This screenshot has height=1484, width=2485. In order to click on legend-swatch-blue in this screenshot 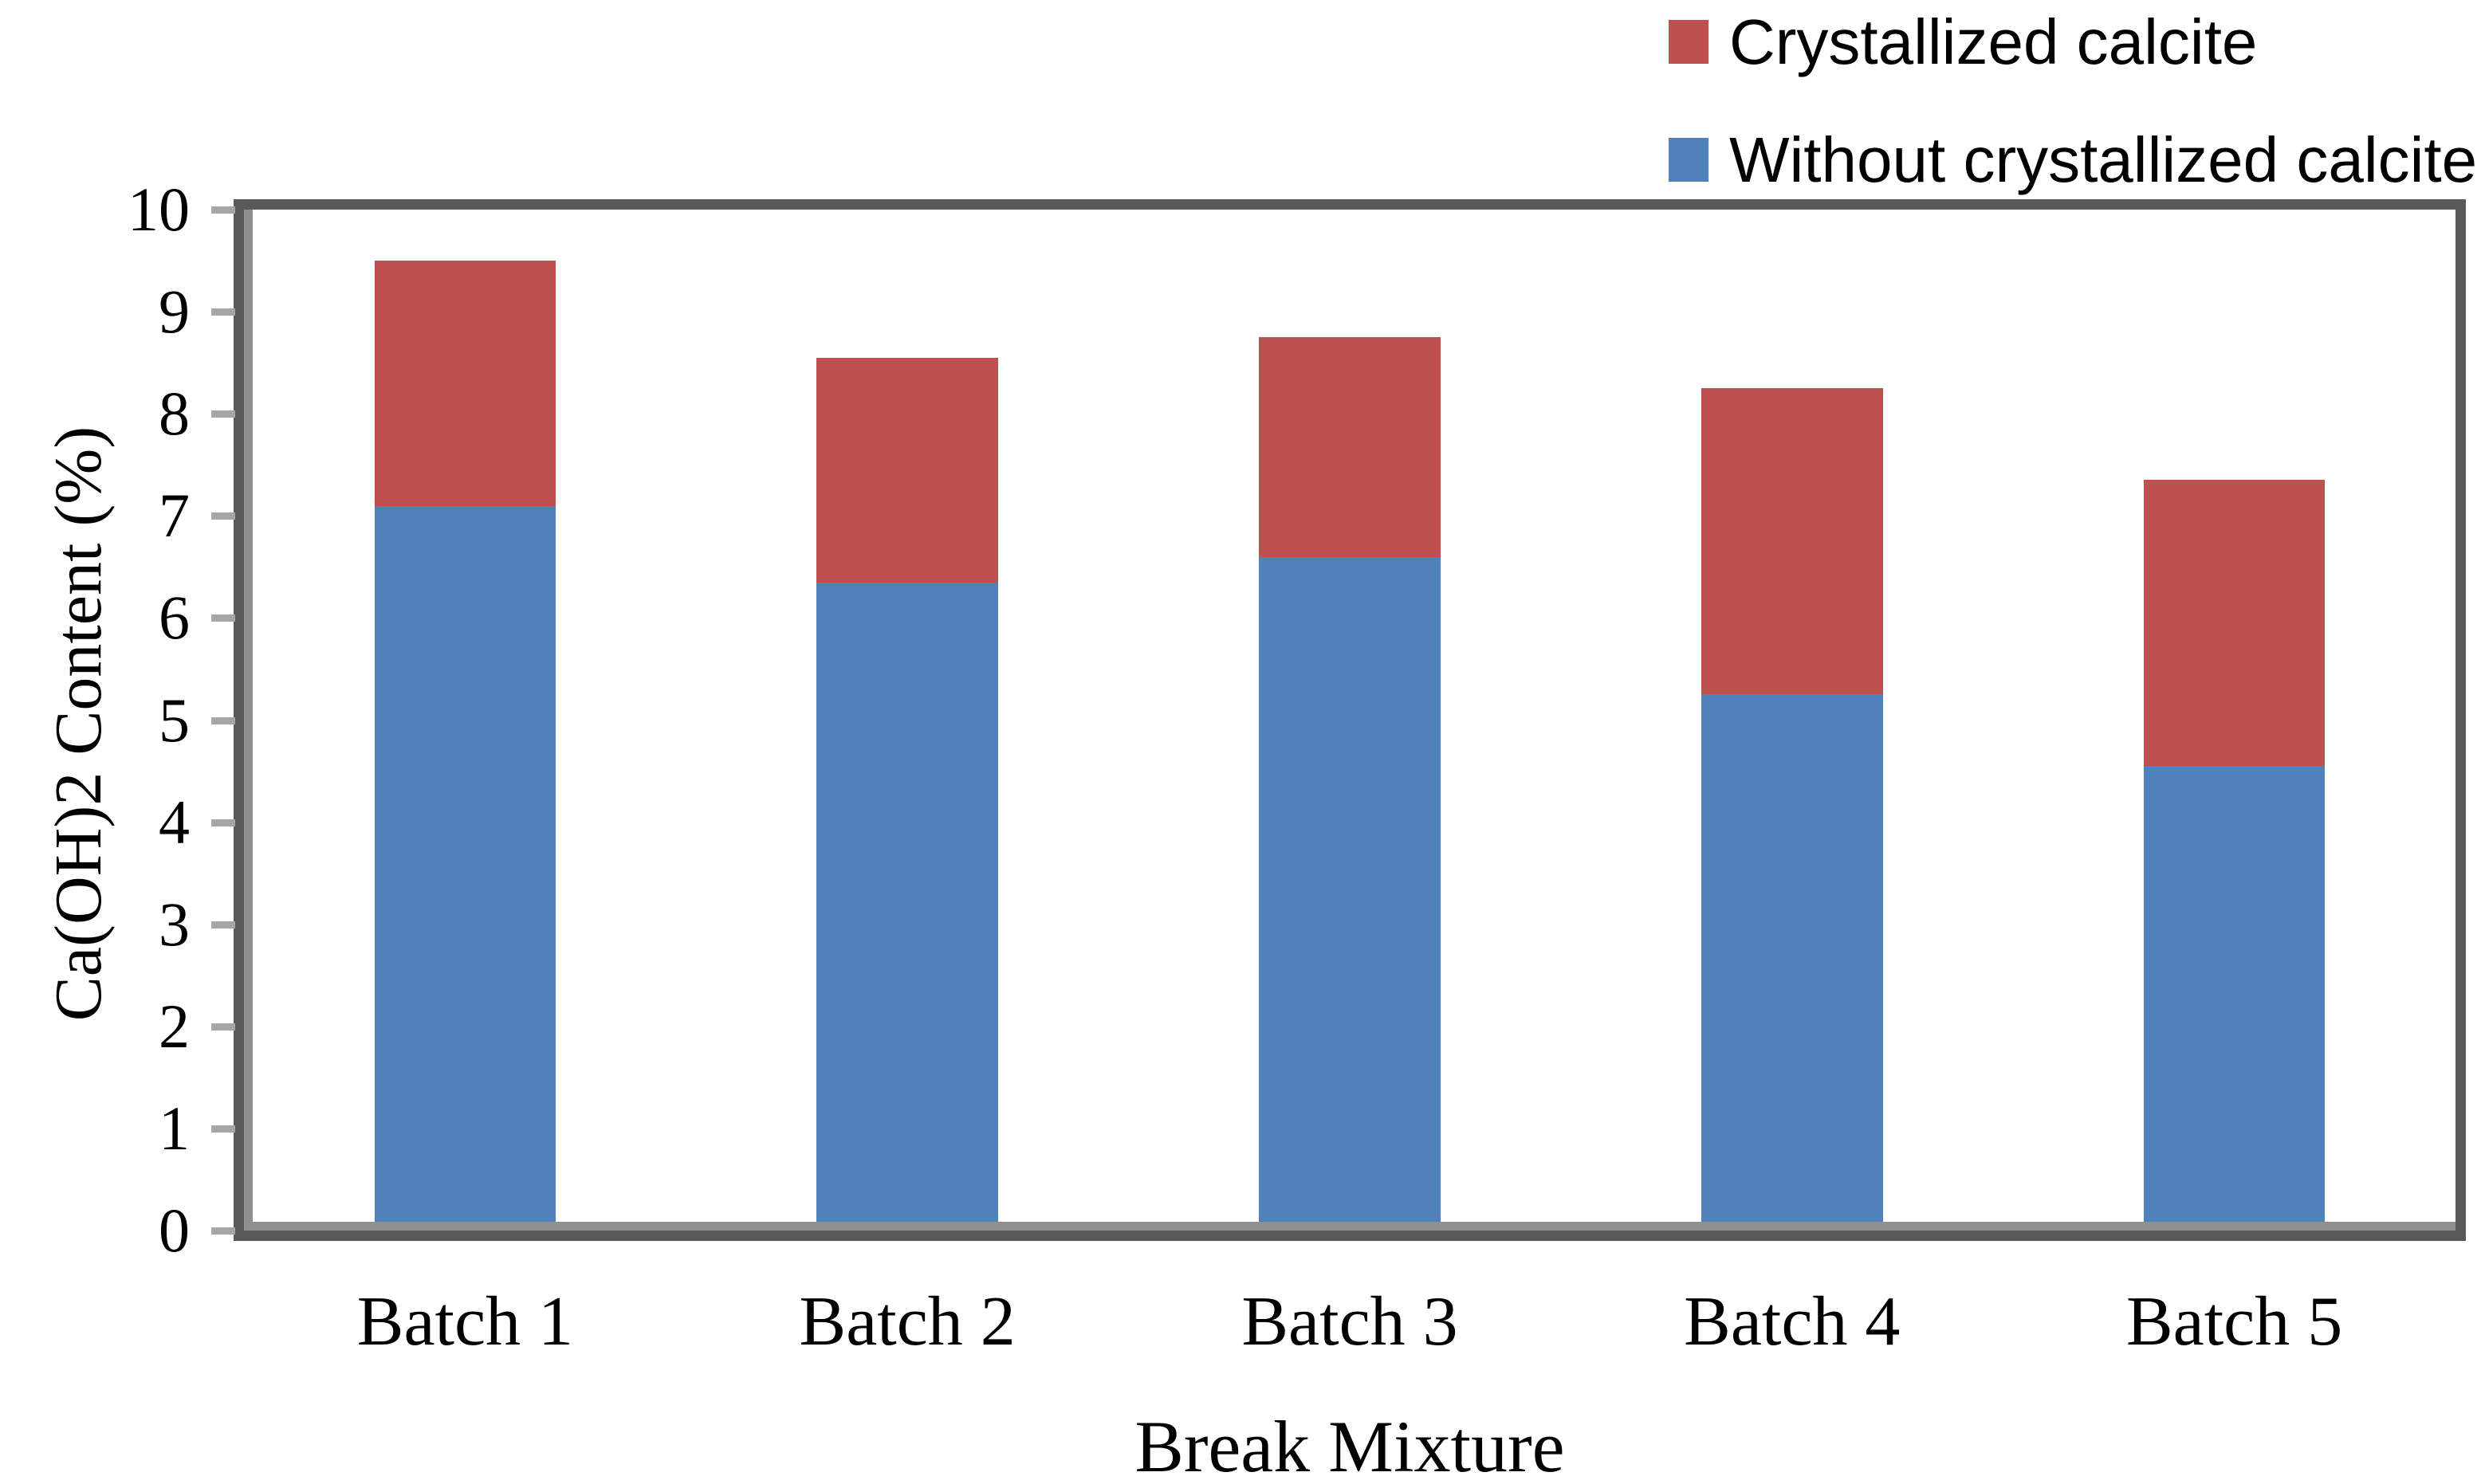, I will do `click(1688, 160)`.